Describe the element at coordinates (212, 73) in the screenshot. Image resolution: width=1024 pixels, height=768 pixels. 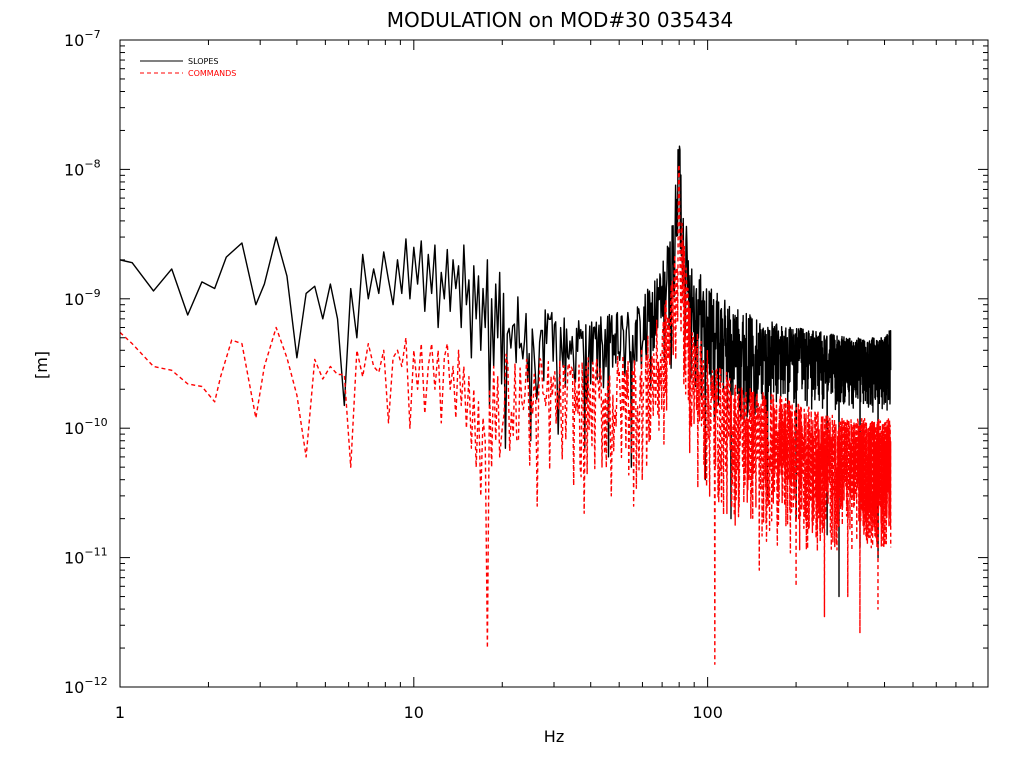
I see `legend-label-commands: COMMANDS` at that location.